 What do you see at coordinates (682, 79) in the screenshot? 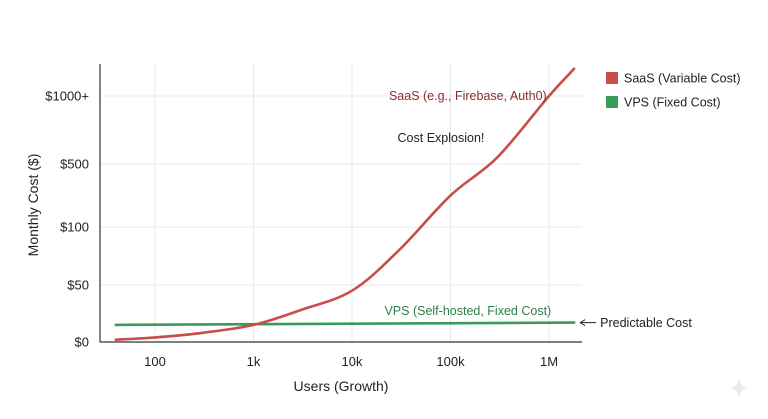
I see `legend-label: SaaS (Variable Cost)` at bounding box center [682, 79].